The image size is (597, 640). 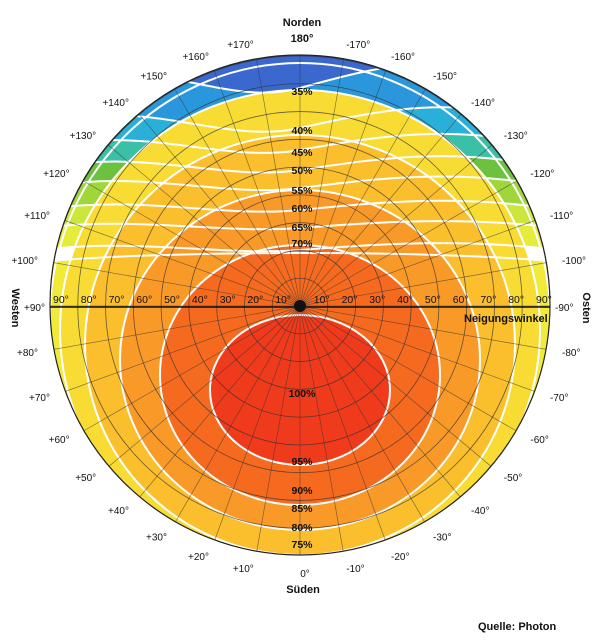 I want to click on tilt-tick-left-6: 30°, so click(x=228, y=300).